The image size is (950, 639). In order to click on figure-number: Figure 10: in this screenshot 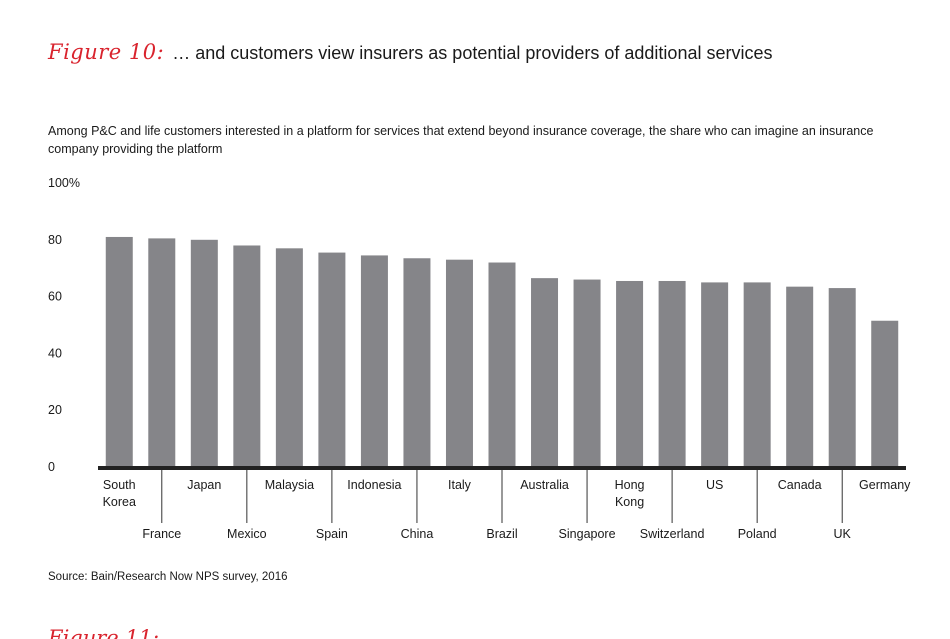, I will do `click(106, 52)`.